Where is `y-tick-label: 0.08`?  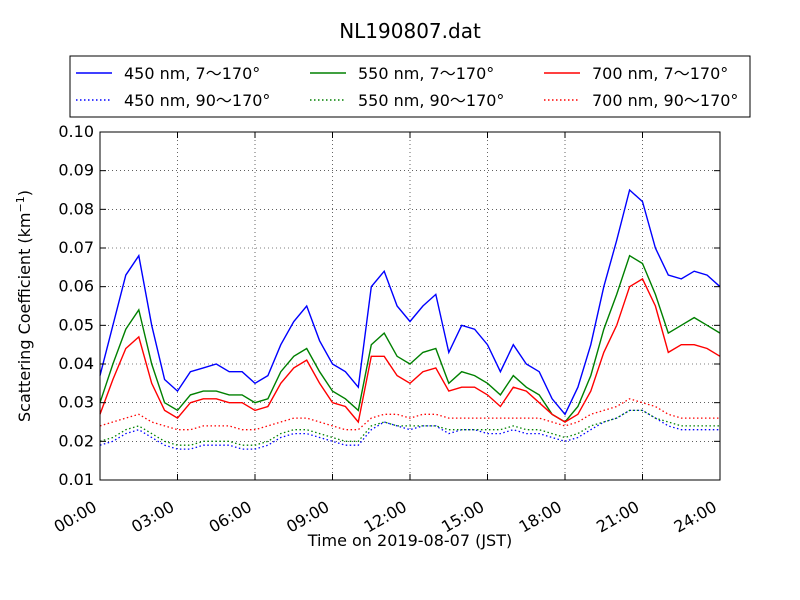
y-tick-label: 0.08 is located at coordinates (76, 208).